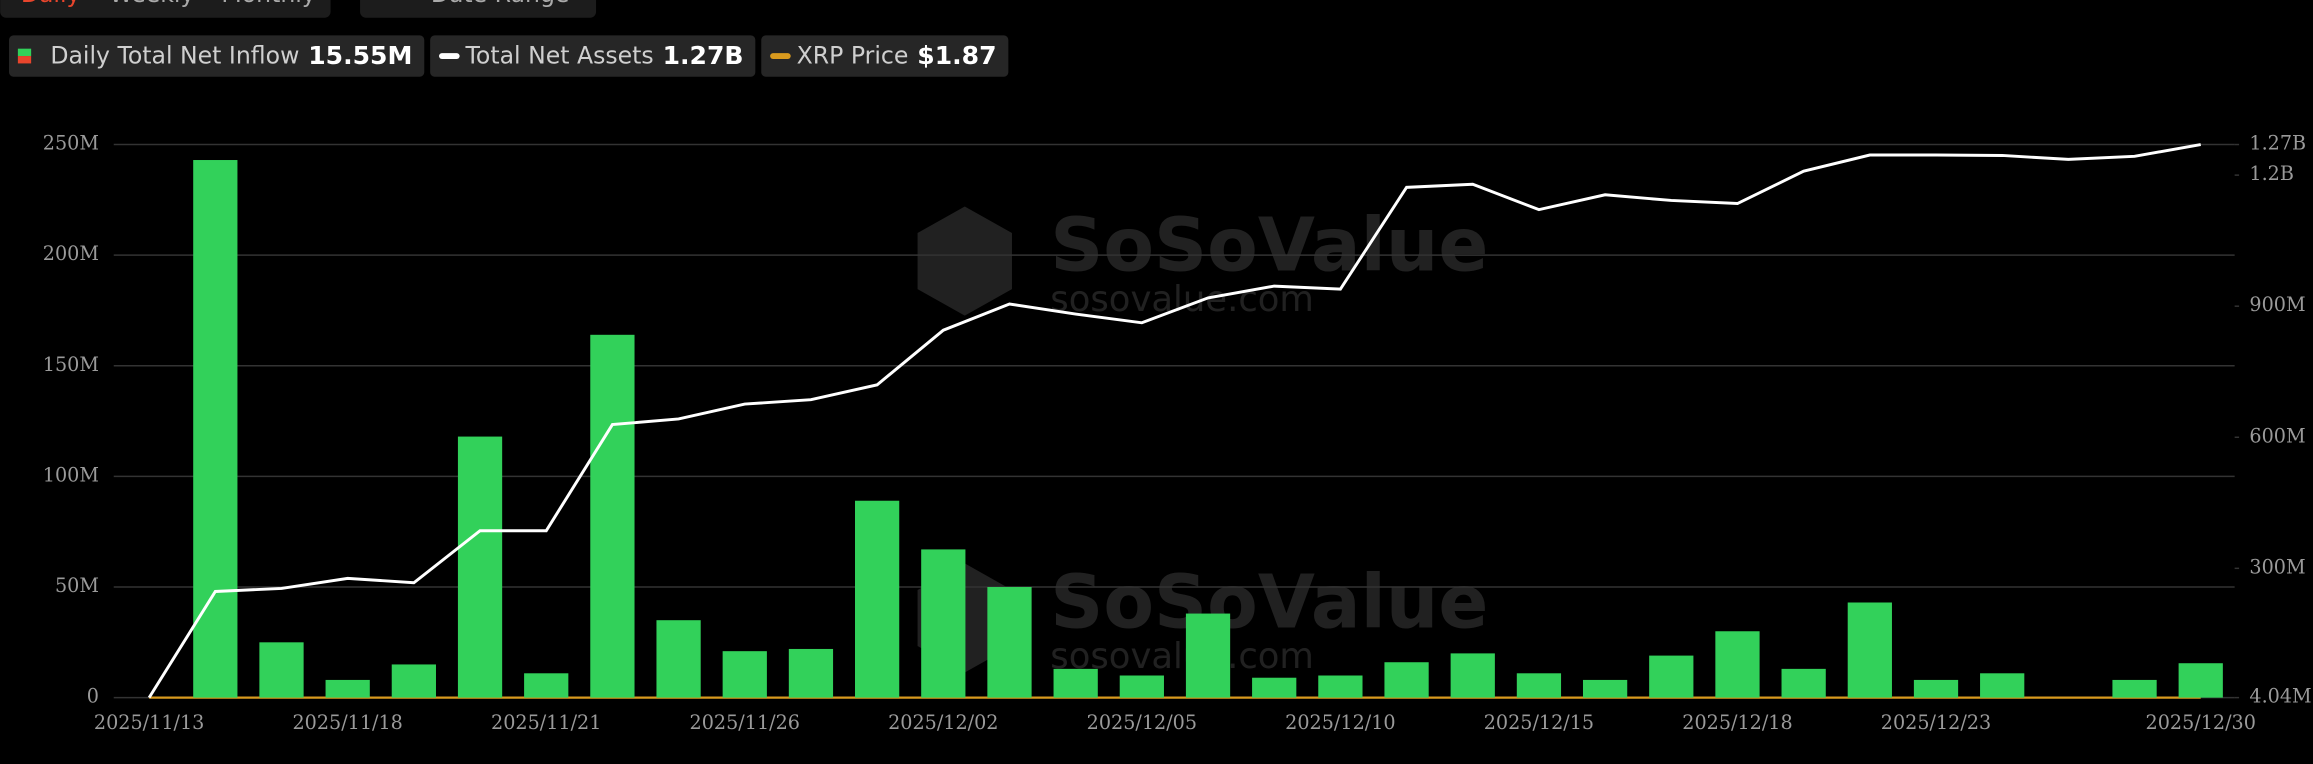  I want to click on x-tick-label: 2025/12/18, so click(1737, 722).